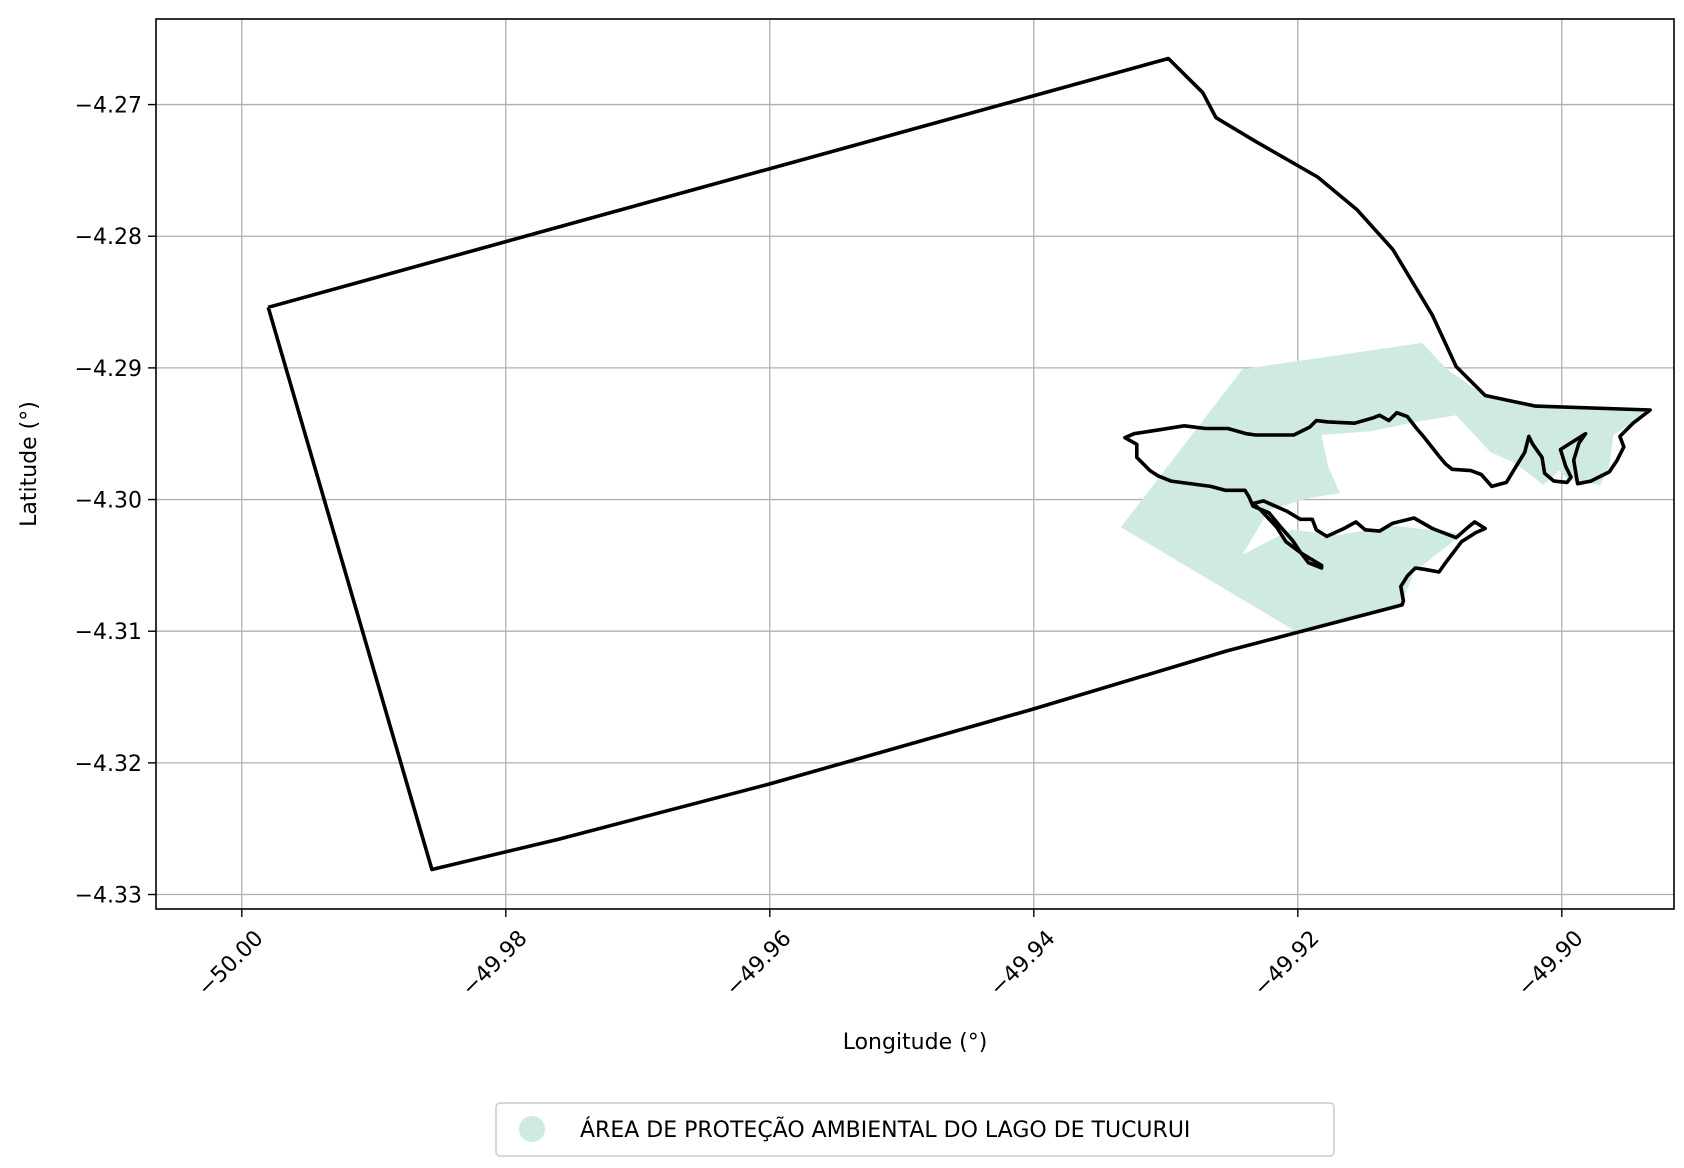  Describe the element at coordinates (532, 1129) in the screenshot. I see `legend-swatch` at that location.